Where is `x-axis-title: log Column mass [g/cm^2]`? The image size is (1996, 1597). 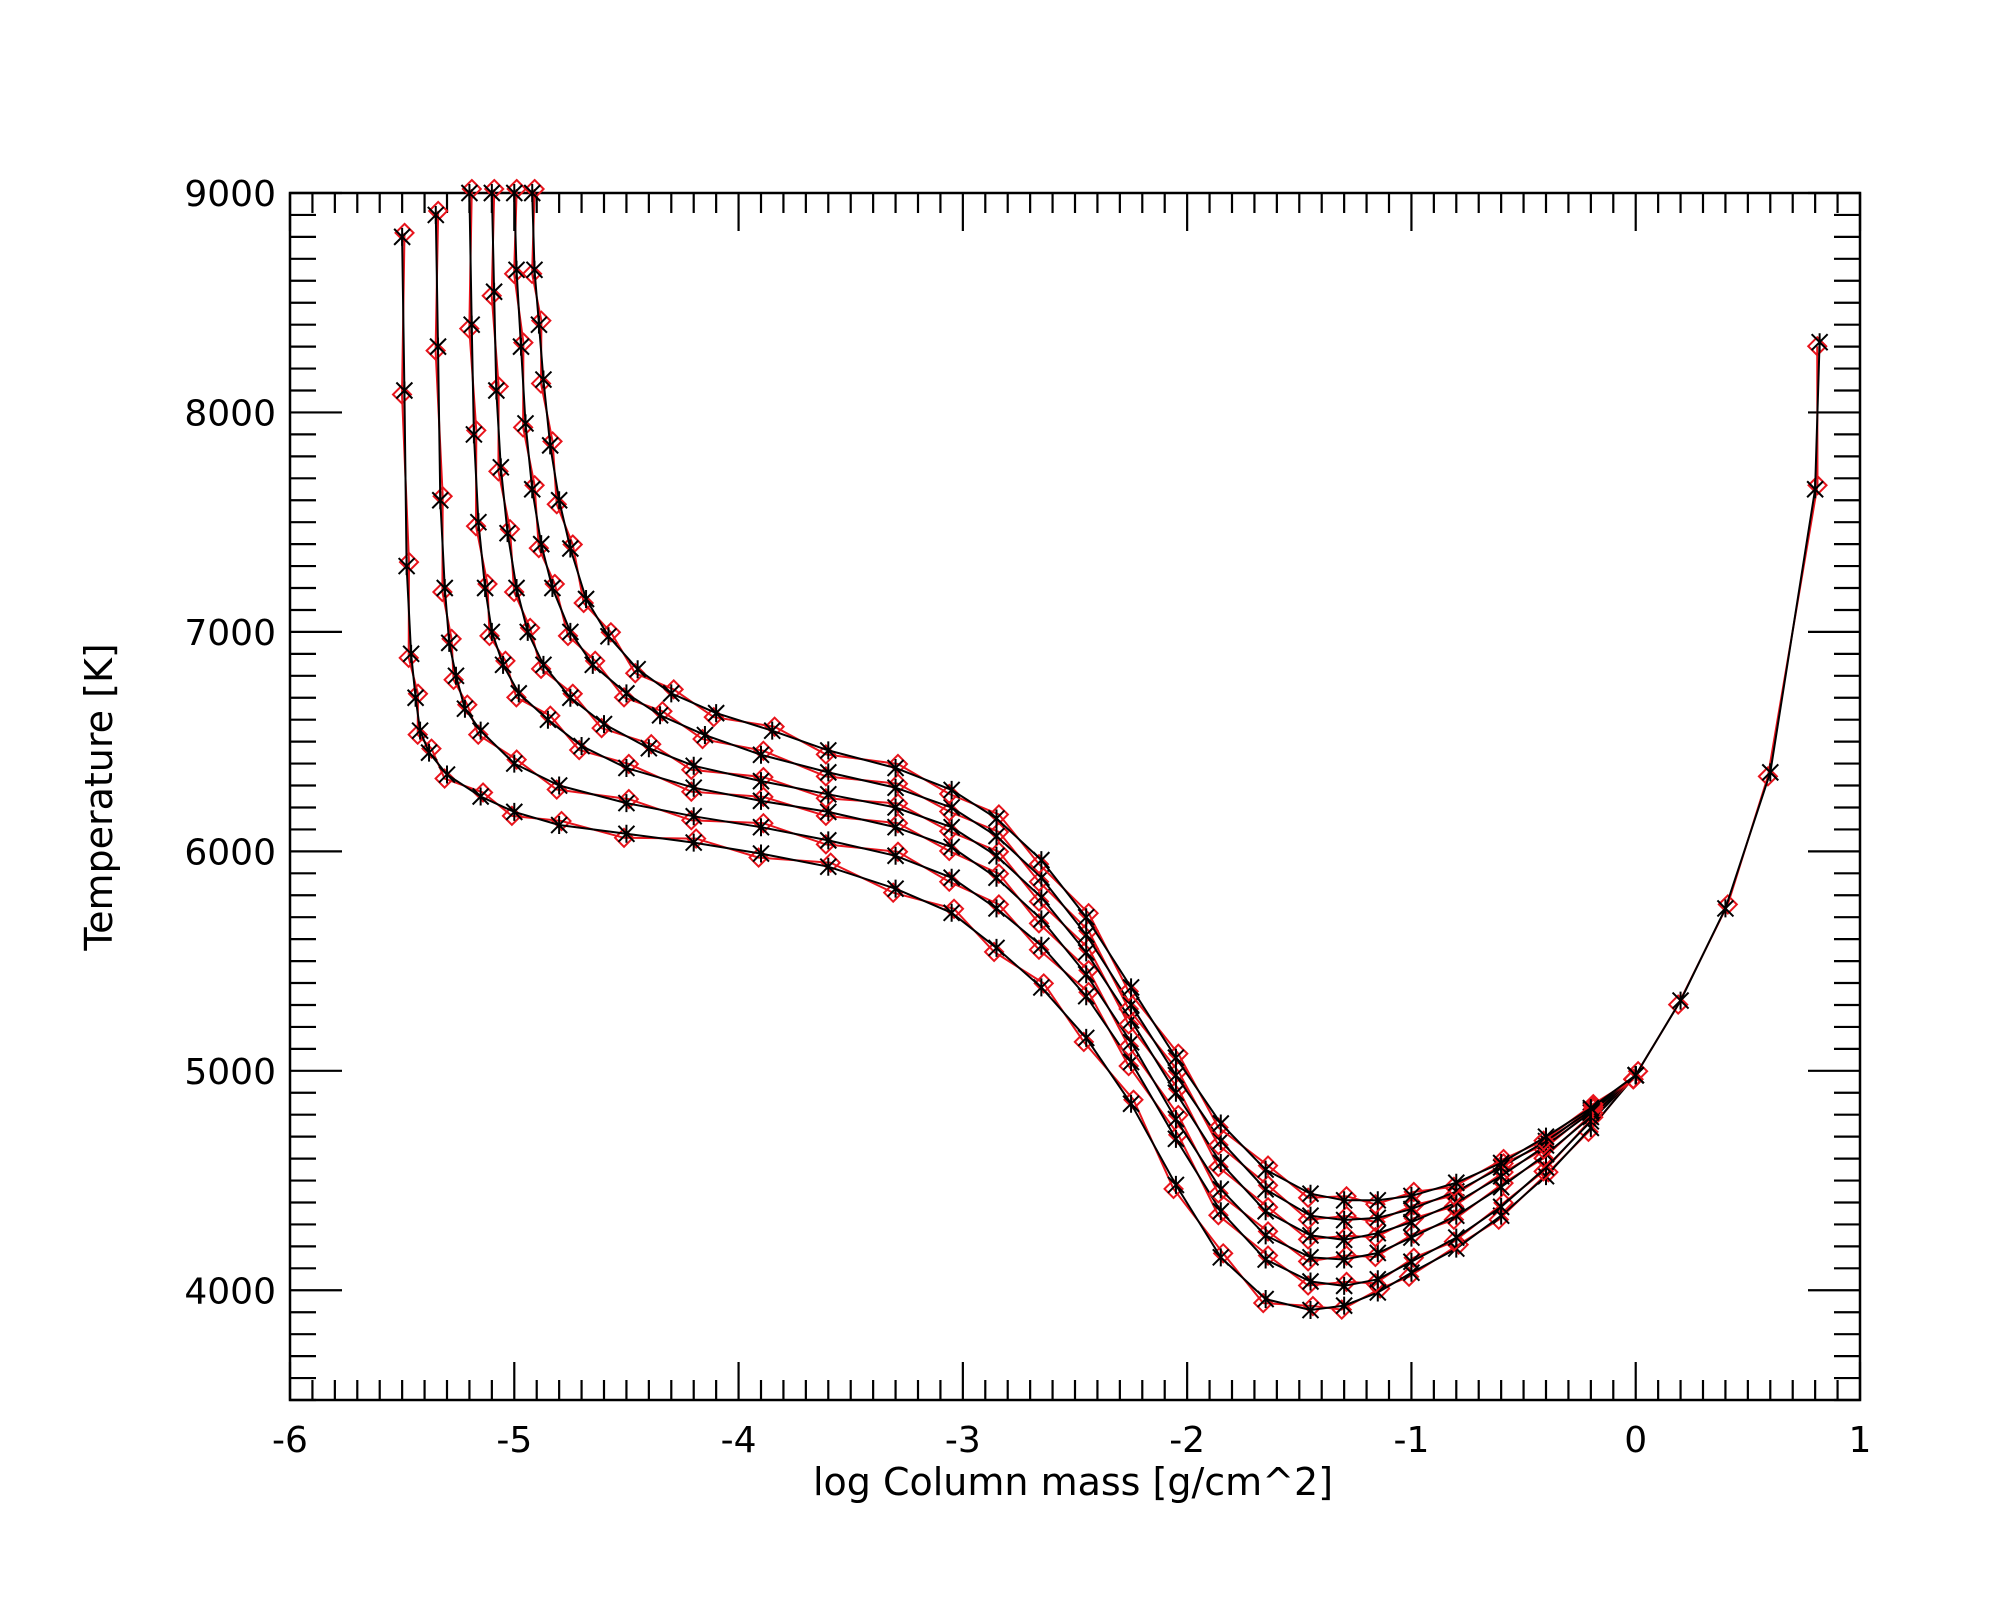
x-axis-title: log Column mass [g/cm^2] is located at coordinates (1073, 1482).